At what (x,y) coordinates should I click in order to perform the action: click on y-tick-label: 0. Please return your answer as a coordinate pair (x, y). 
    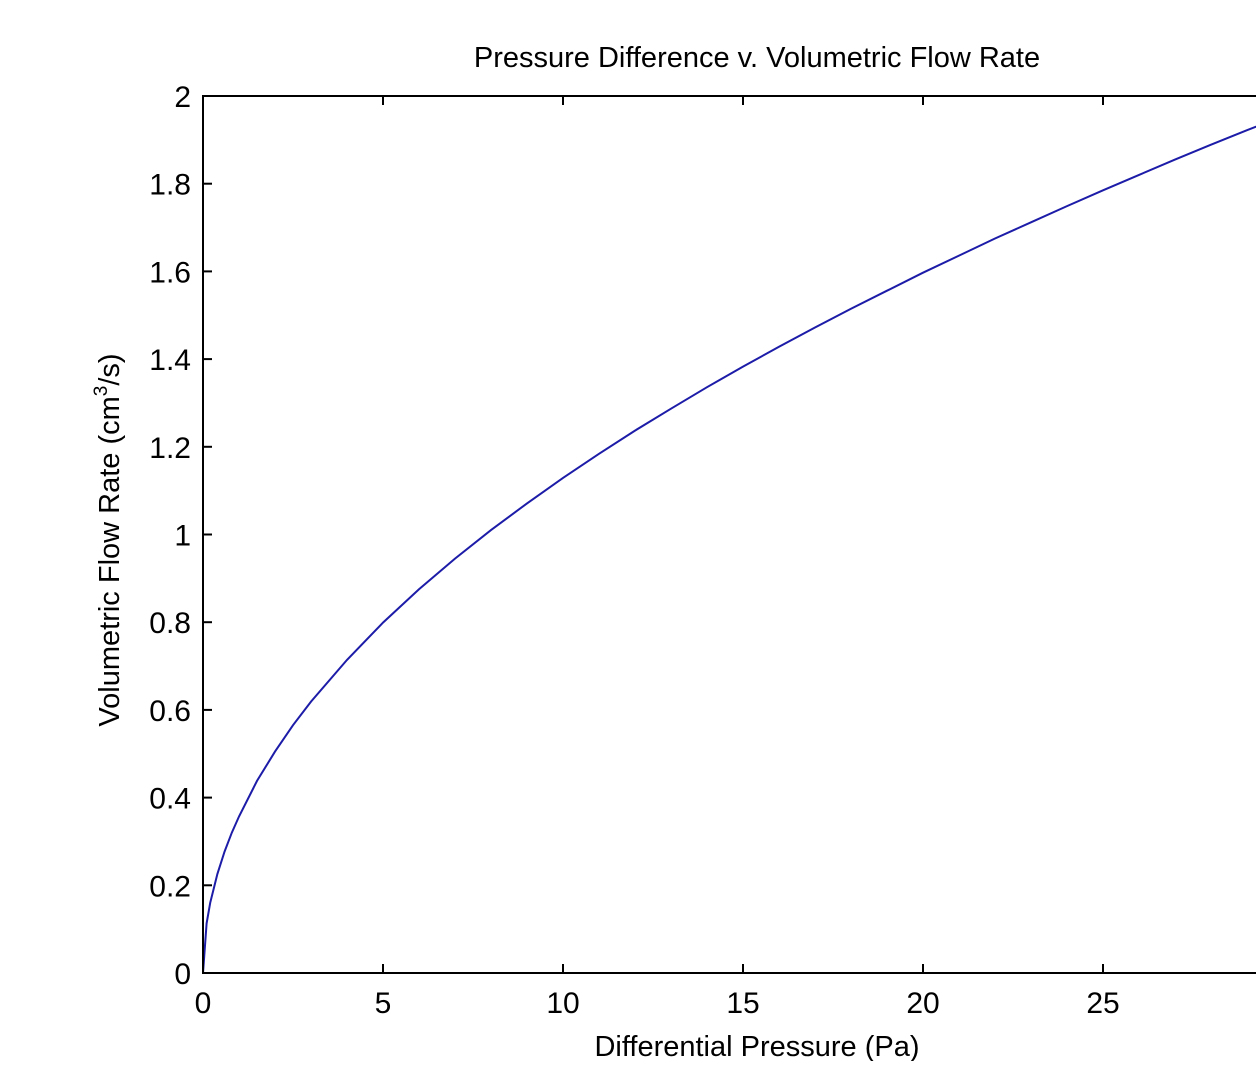
    Looking at the image, I should click on (182, 974).